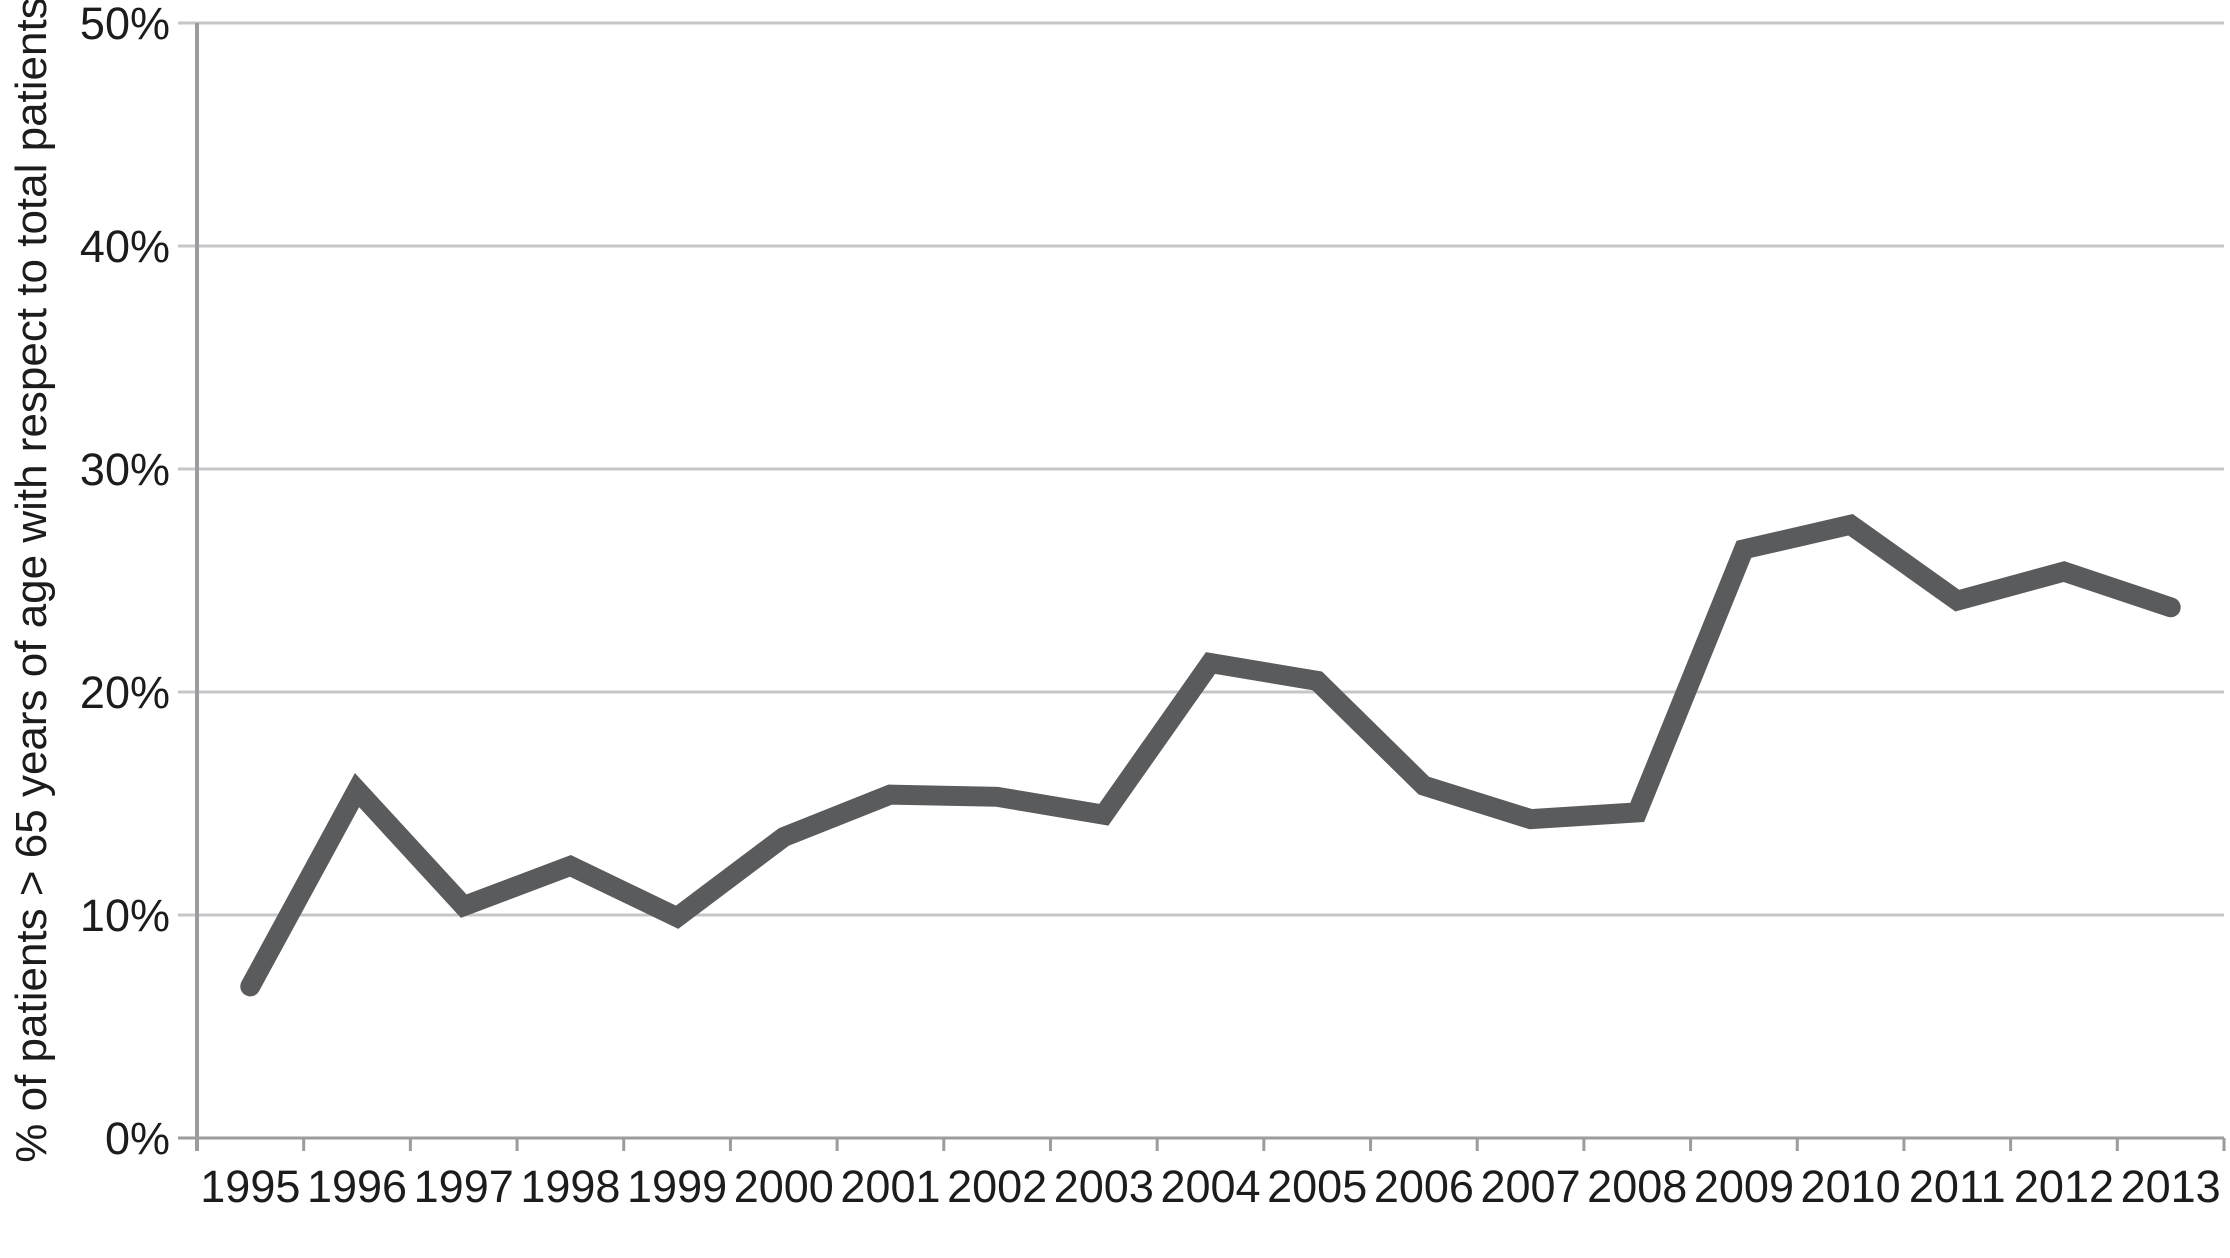  I want to click on x-tick-label: 2000, so click(784, 1186).